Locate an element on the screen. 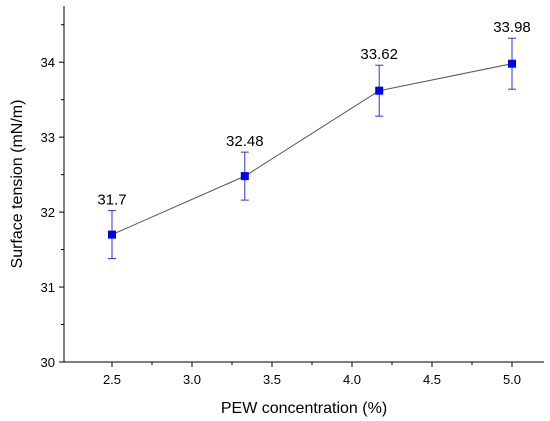  x-tick-label: 3.0 is located at coordinates (192, 379).